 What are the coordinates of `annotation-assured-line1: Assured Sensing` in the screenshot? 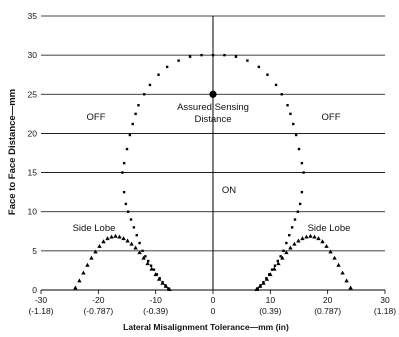 It's located at (213, 107).